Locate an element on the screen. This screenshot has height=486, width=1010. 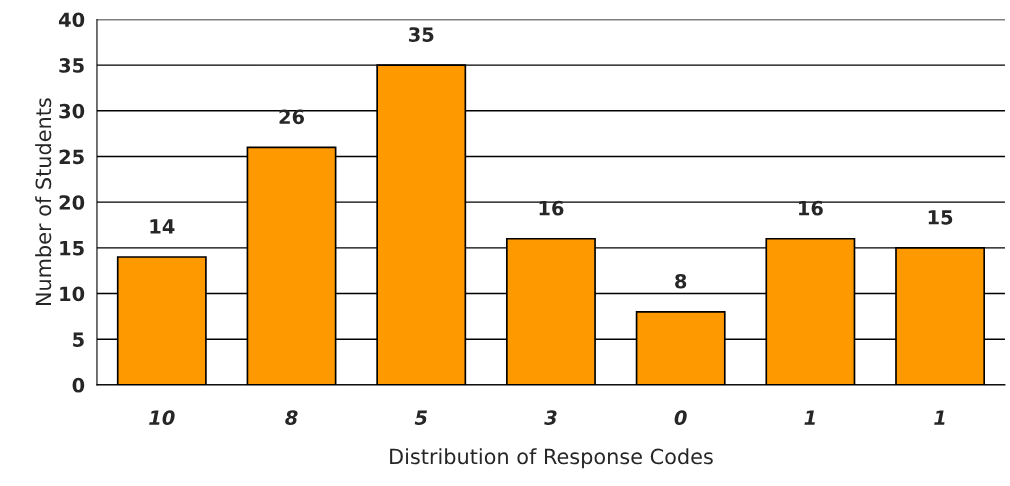
x-tick-label: 8 is located at coordinates (291, 417).